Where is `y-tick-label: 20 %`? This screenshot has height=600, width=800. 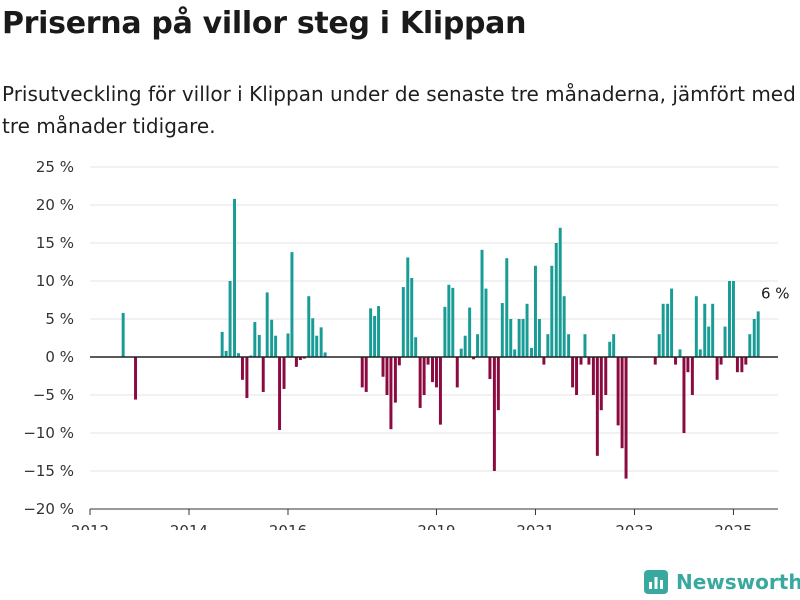 y-tick-label: 20 % is located at coordinates (55, 205).